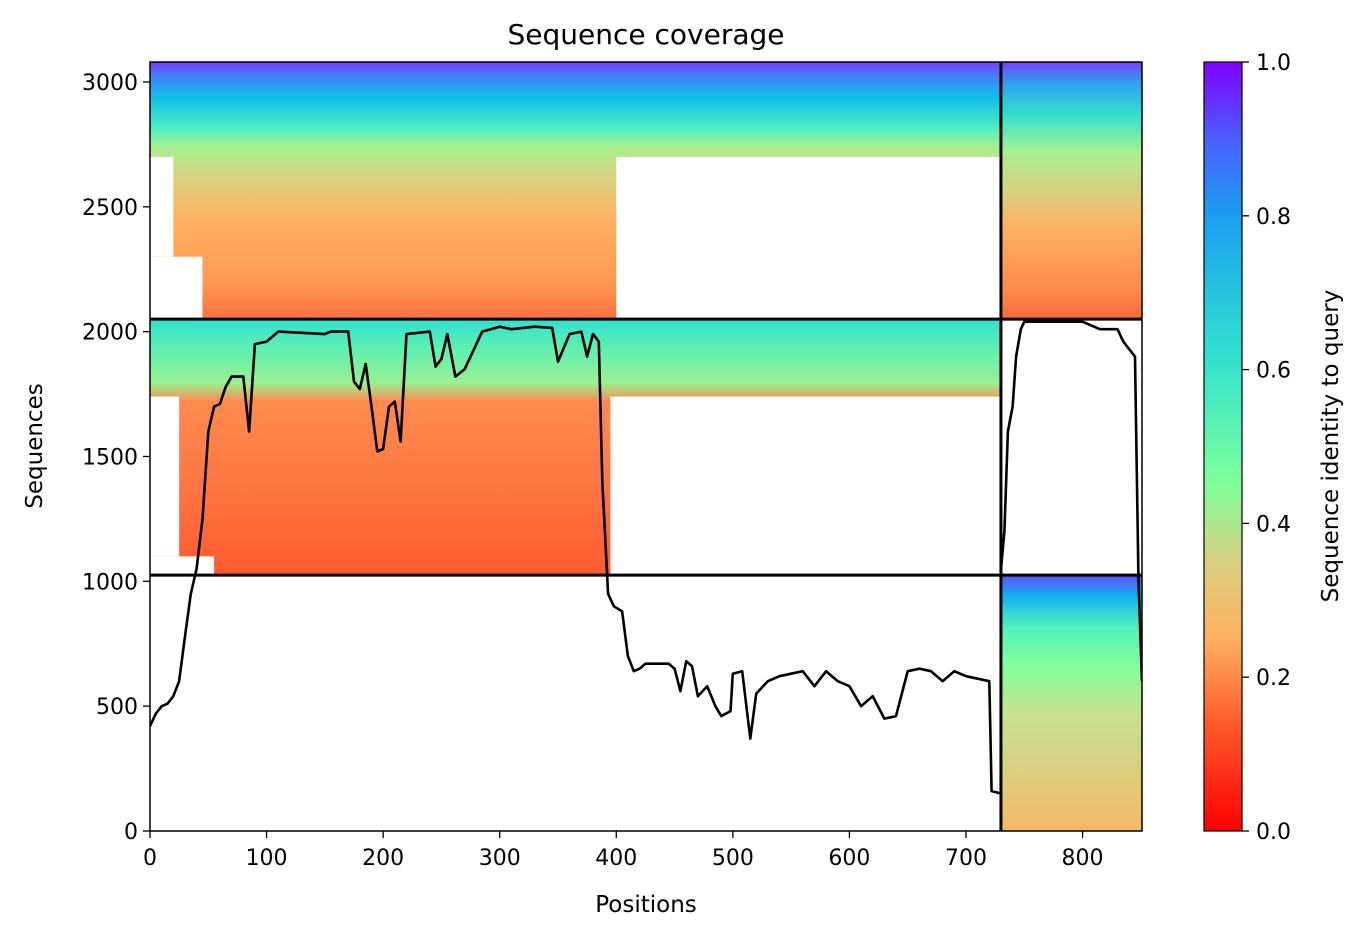 This screenshot has width=1364, height=939. What do you see at coordinates (733, 858) in the screenshot?
I see `x-tick-label: 500` at bounding box center [733, 858].